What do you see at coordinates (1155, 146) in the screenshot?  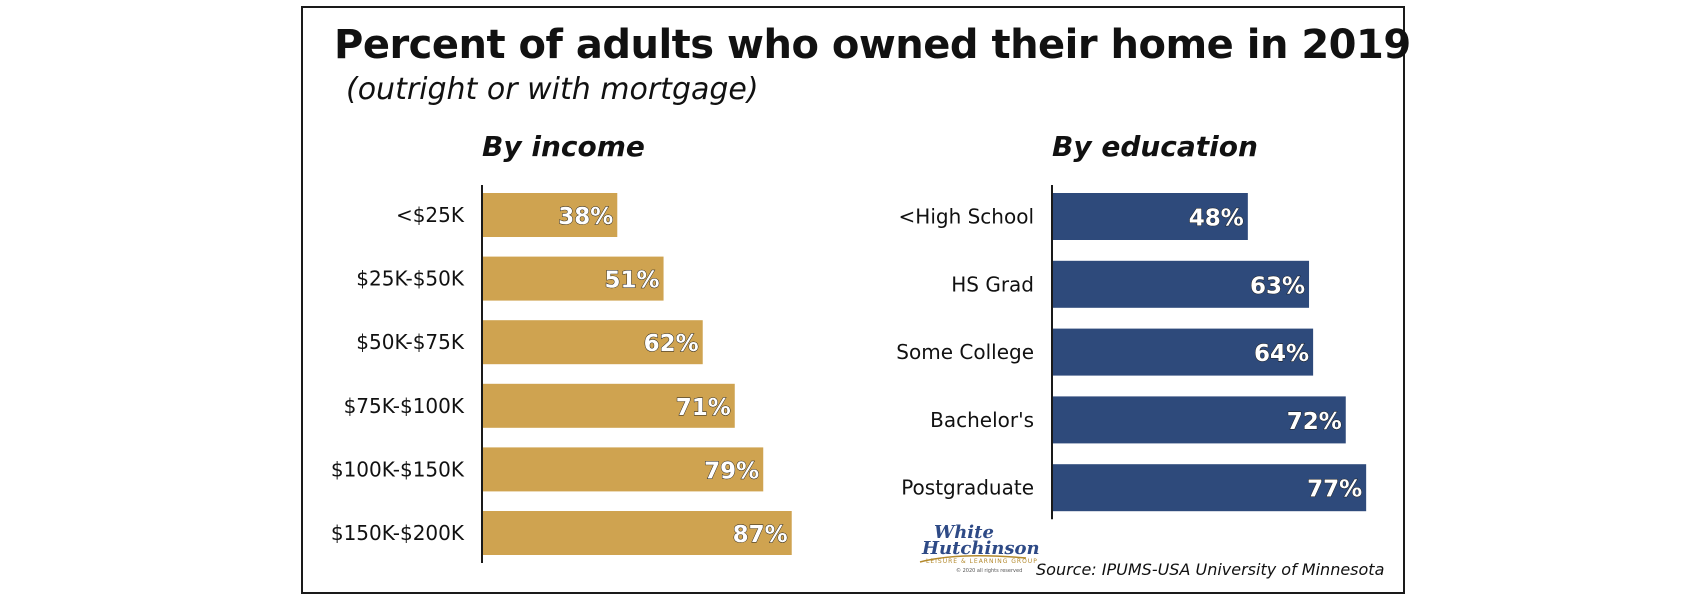 I see `education-panel-title: By education` at bounding box center [1155, 146].